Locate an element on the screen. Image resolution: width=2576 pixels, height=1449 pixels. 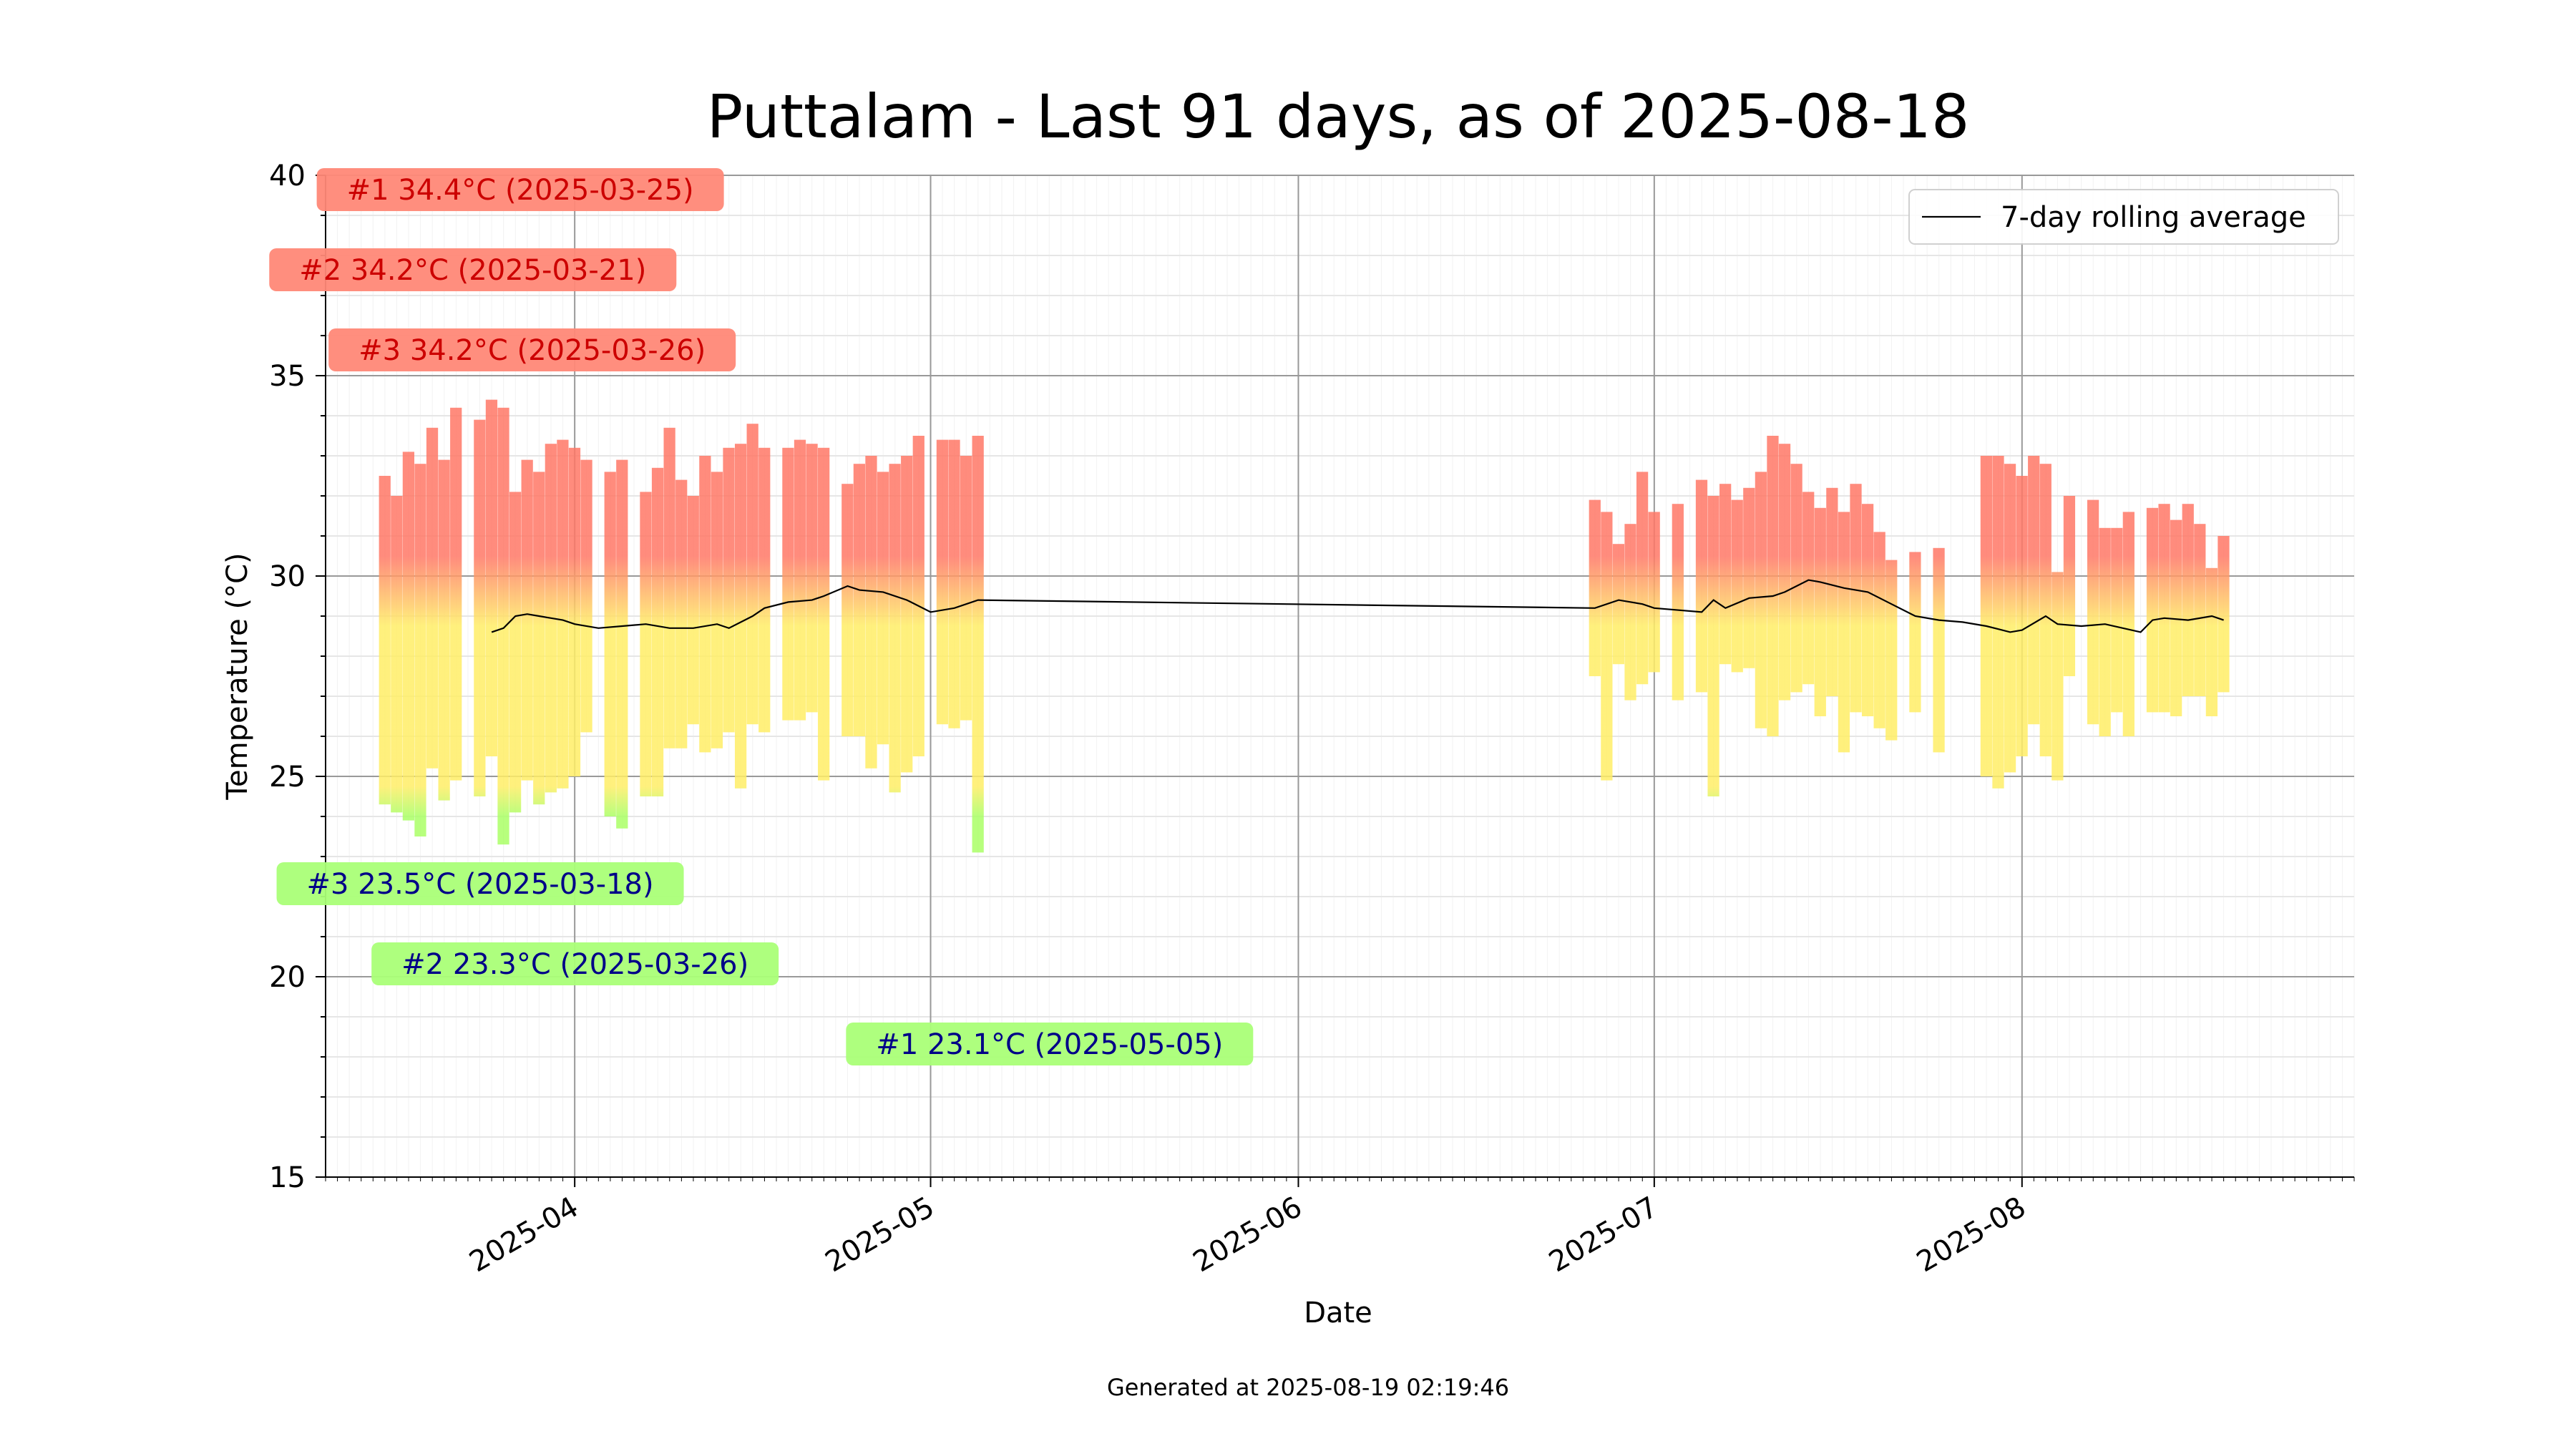
x-tick-label: 2025-06 is located at coordinates (1248, 1235).